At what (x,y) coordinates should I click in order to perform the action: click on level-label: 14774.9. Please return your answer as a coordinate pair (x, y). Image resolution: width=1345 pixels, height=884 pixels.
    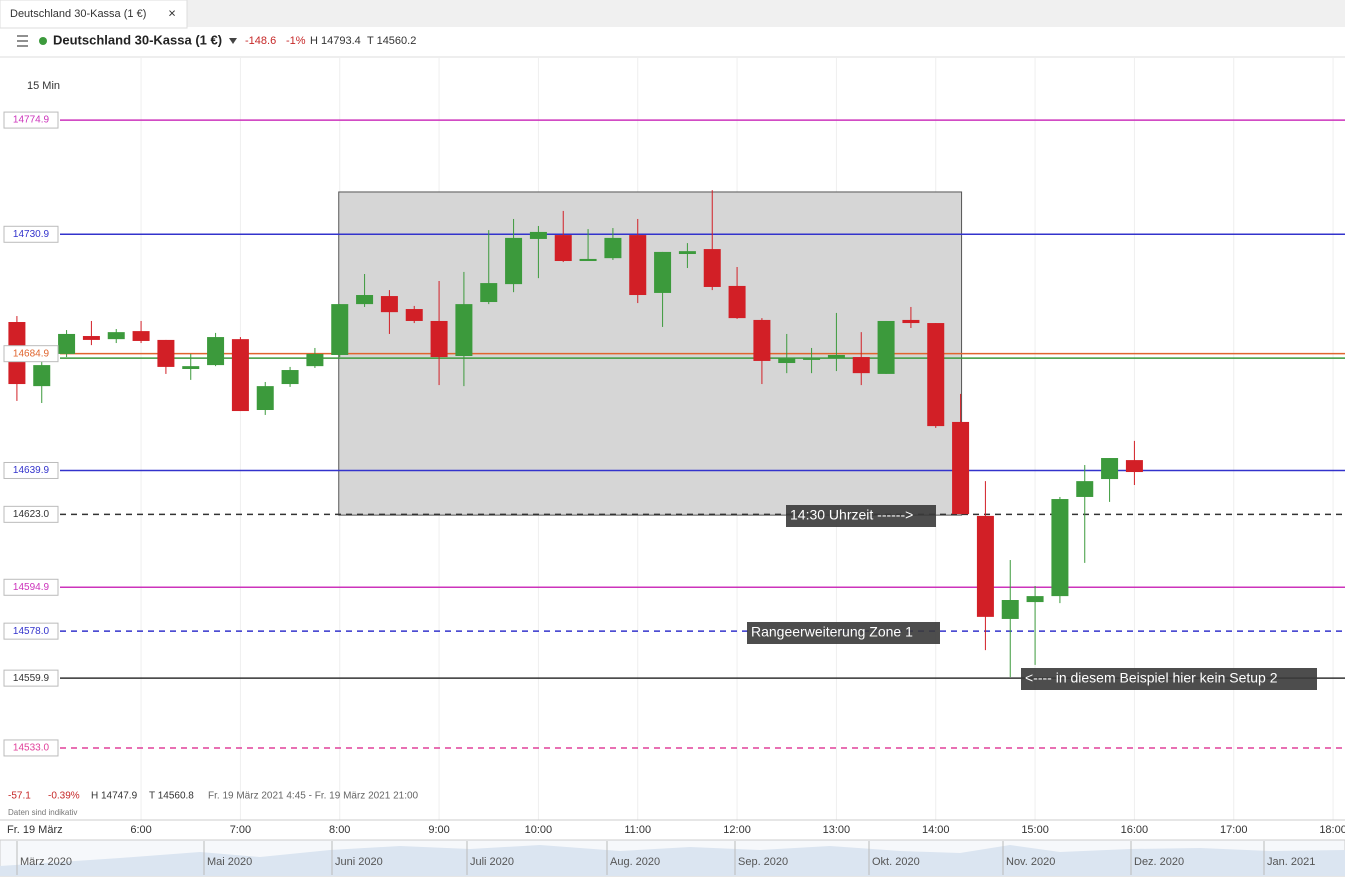
    Looking at the image, I should click on (31, 120).